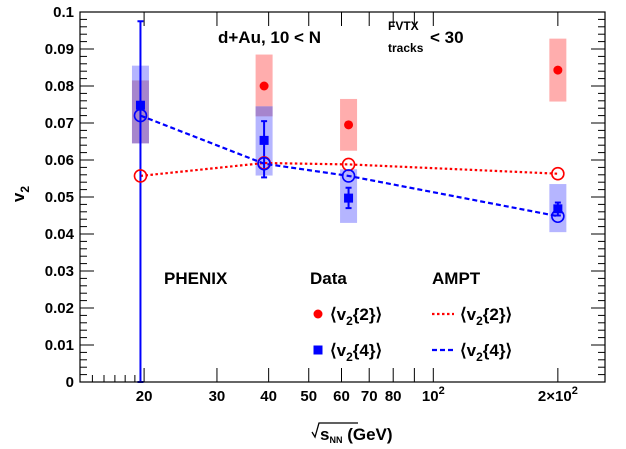 This screenshot has width=626, height=449. I want to click on x-tick-label: 20, so click(144, 396).